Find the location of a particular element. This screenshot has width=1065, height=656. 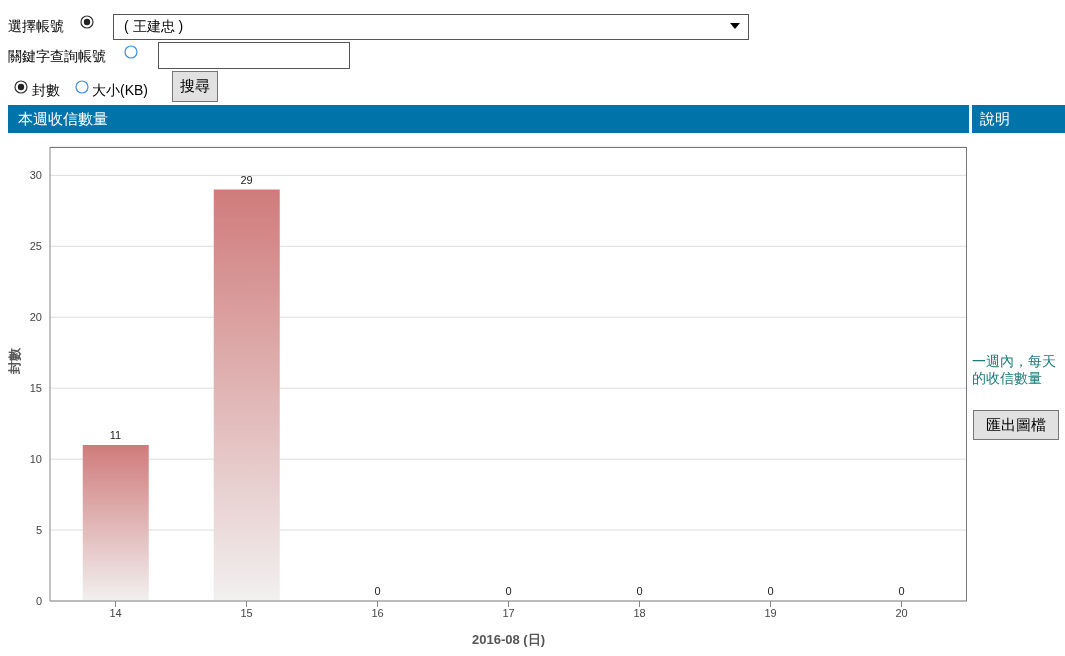

text: 搜尋 is located at coordinates (195, 85).